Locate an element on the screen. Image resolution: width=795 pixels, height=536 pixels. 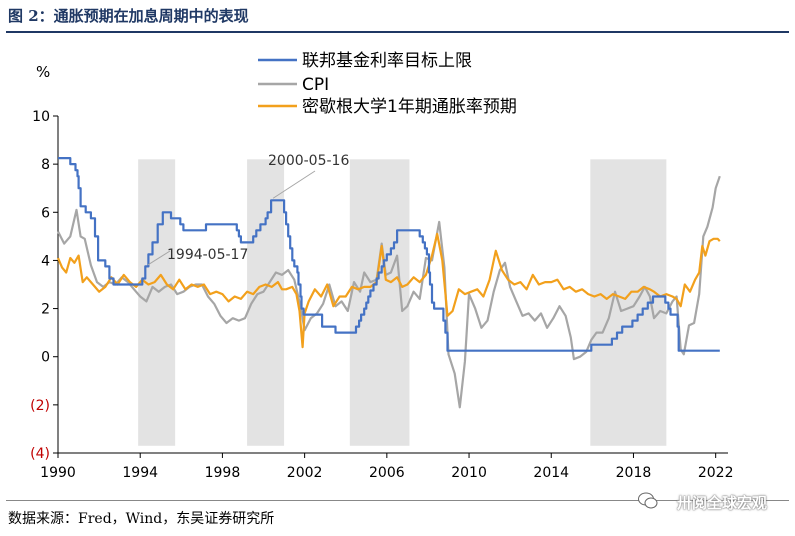
x-tick-label: 2006 is located at coordinates (387, 473).